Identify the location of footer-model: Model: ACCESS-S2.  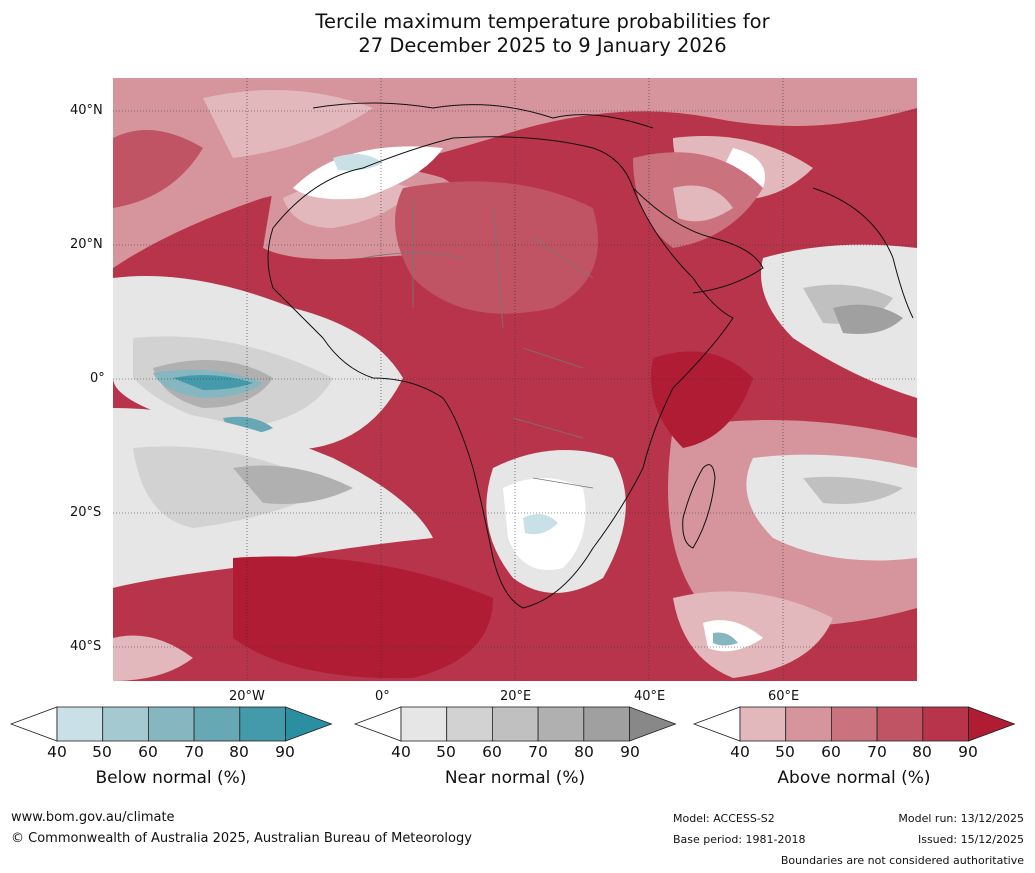
(724, 818).